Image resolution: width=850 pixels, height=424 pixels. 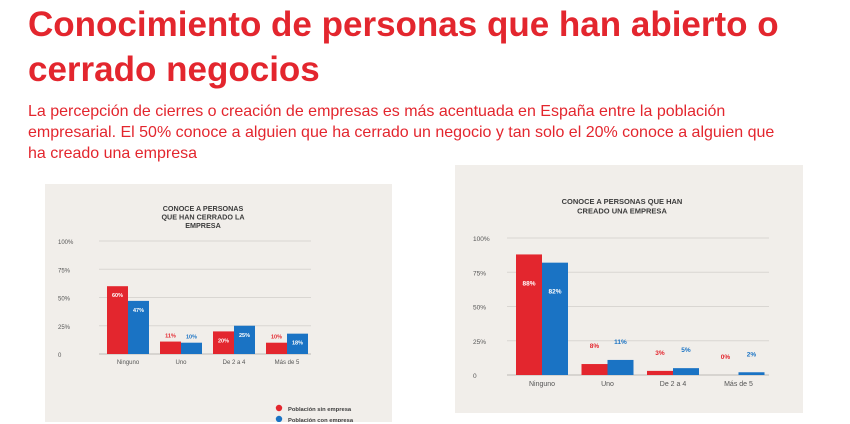 What do you see at coordinates (660, 353) in the screenshot?
I see `bar-value-label: 3%` at bounding box center [660, 353].